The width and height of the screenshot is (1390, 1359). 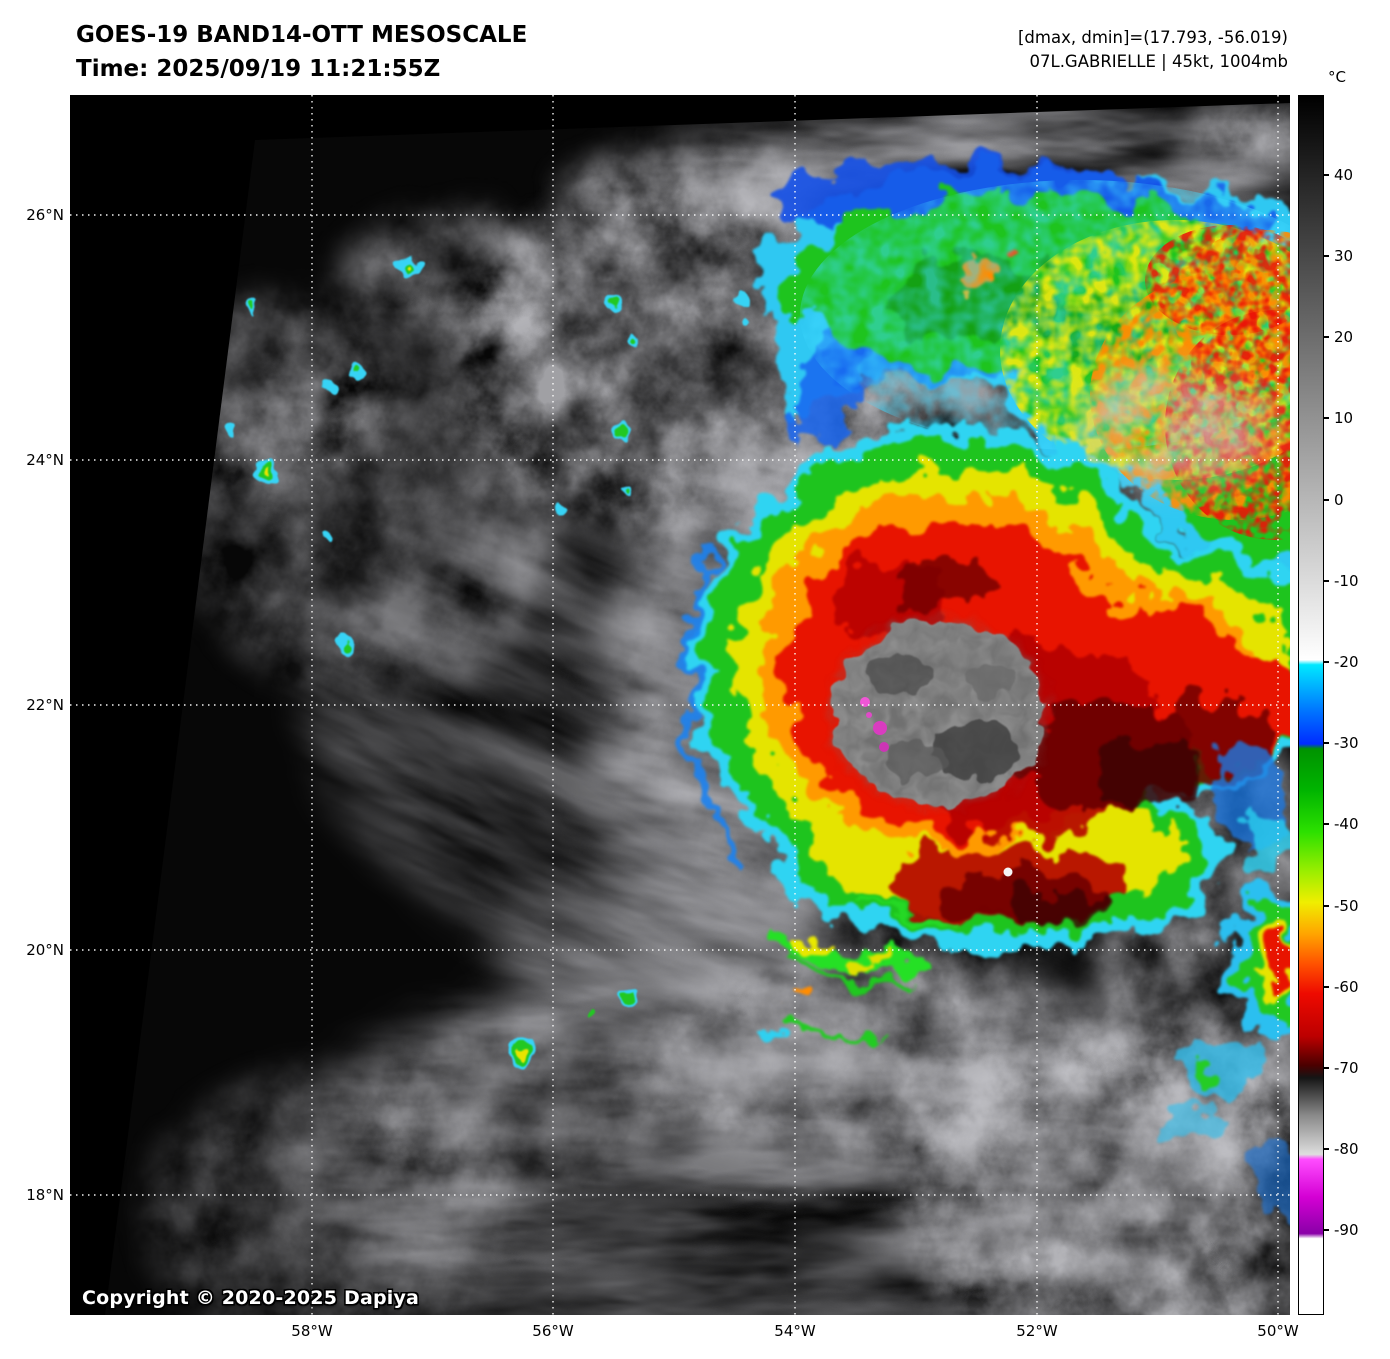 What do you see at coordinates (1346, 1149) in the screenshot?
I see `colorbar-label--80: -80` at bounding box center [1346, 1149].